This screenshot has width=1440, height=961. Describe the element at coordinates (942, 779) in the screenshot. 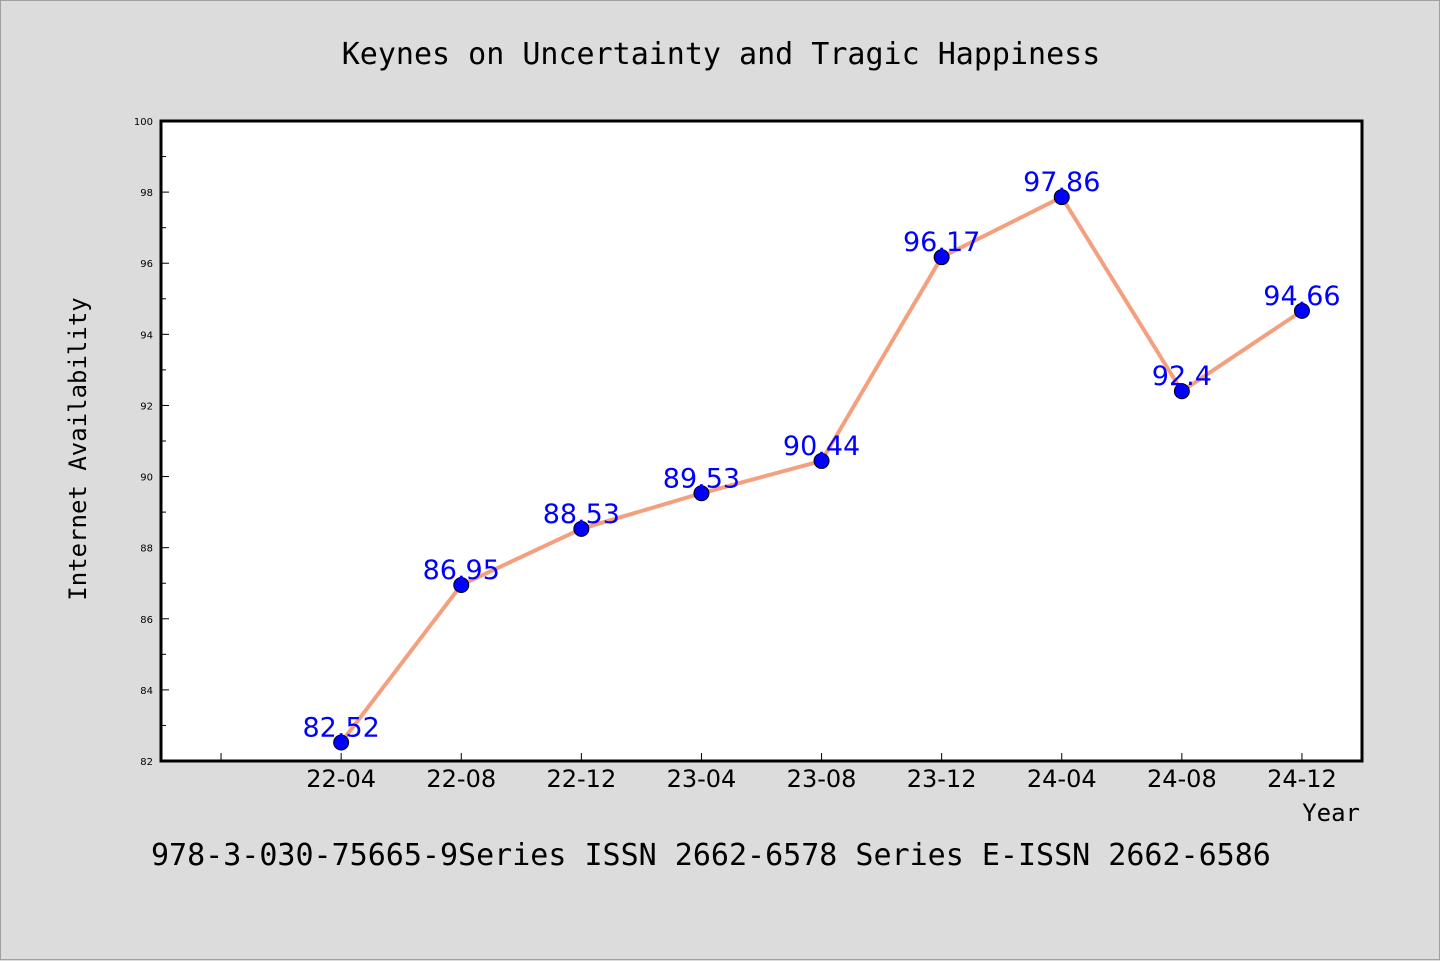

I see `x-tick-label: 23-12` at that location.